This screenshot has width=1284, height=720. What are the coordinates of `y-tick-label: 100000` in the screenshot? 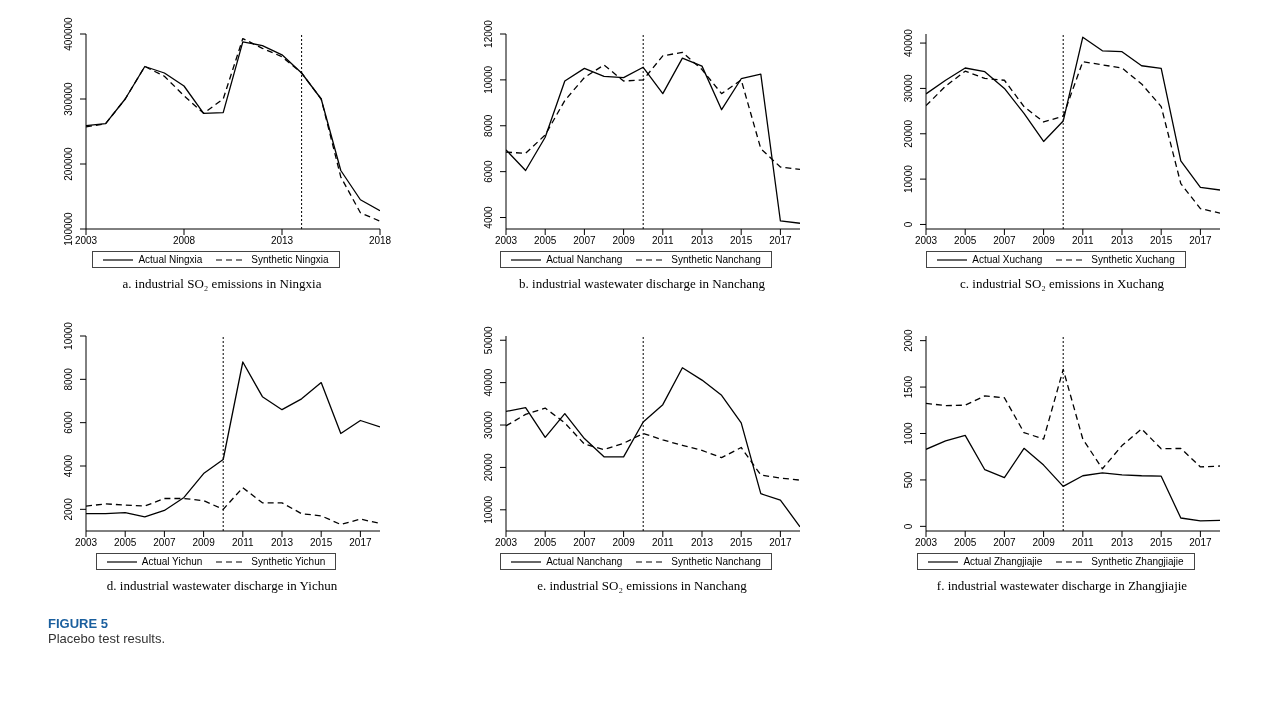 It's located at (68, 228).